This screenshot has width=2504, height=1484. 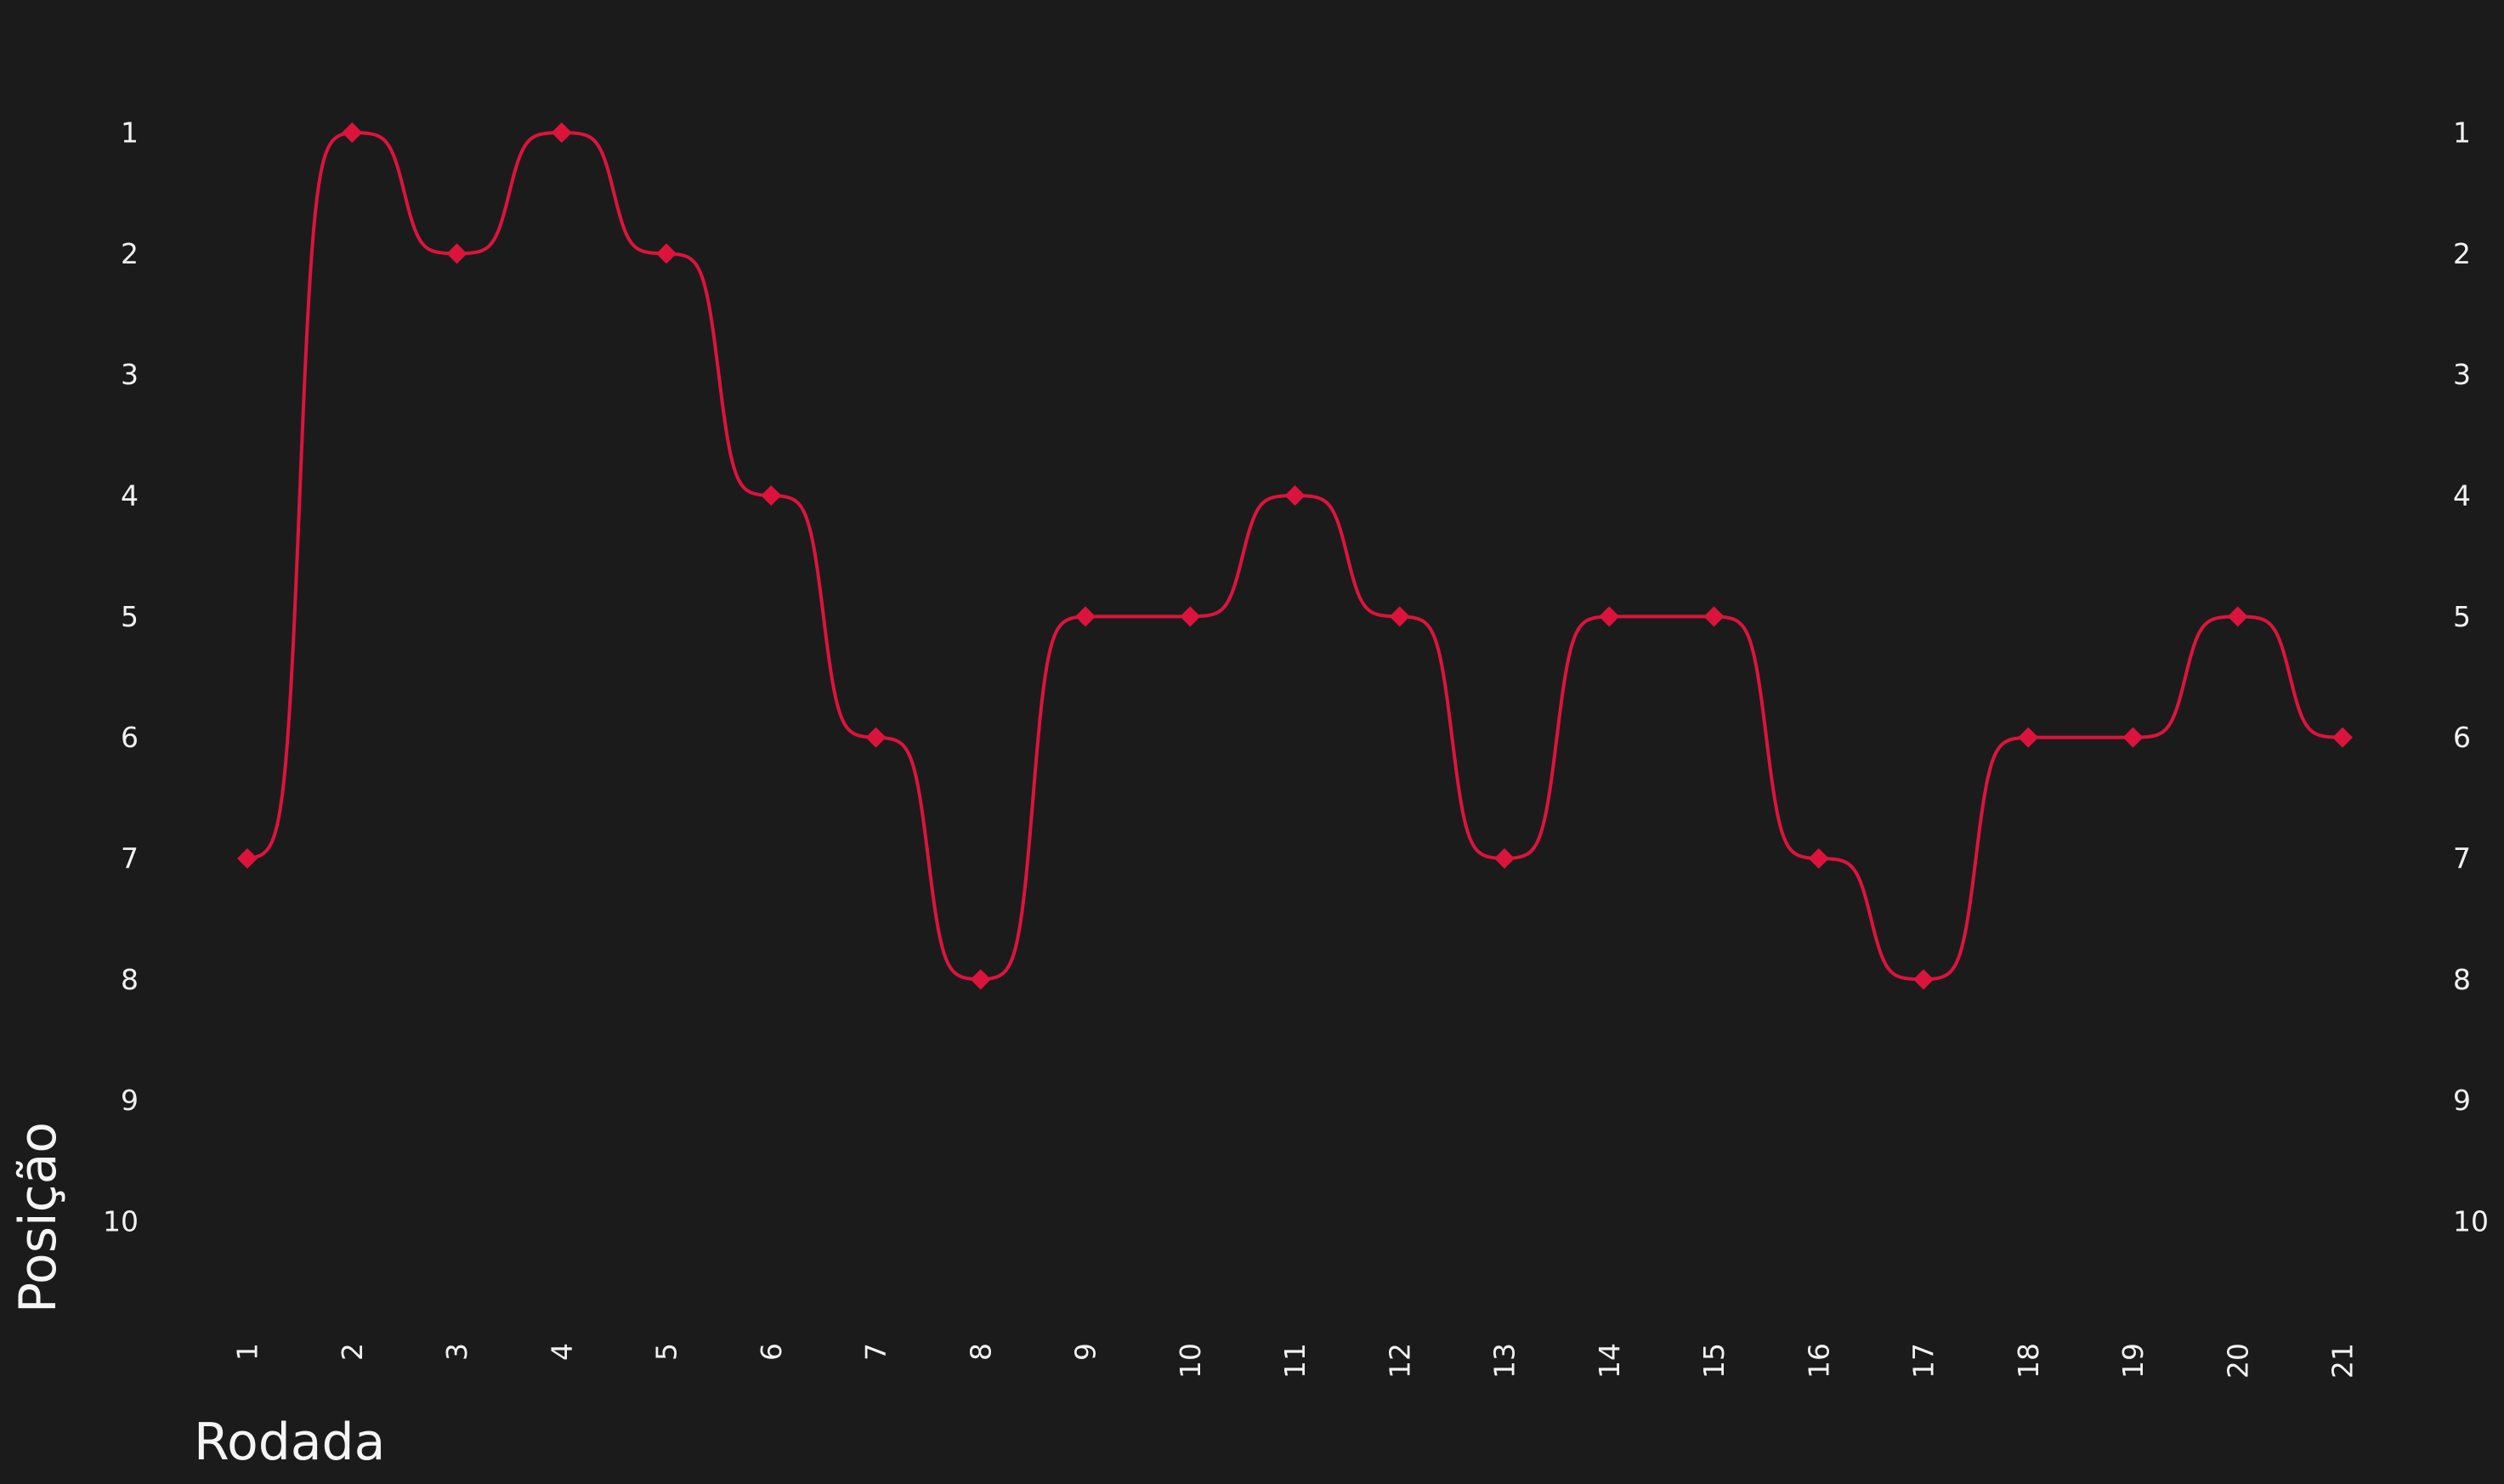 I want to click on x-tick-label: 17, so click(x=1923, y=1361).